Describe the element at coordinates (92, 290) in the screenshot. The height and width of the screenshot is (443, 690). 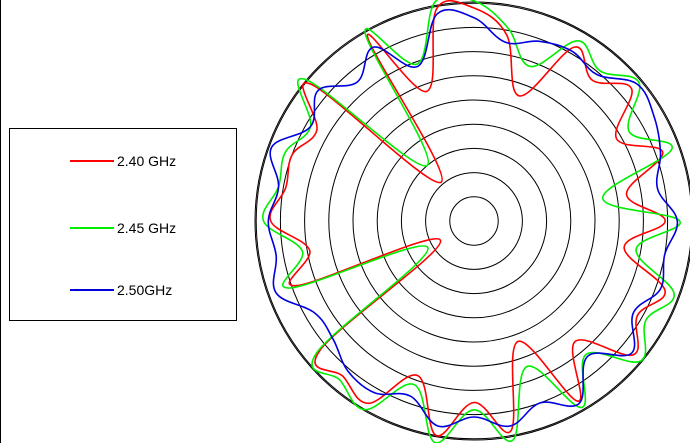
I see `legend-swatch-2.50-ghz` at that location.